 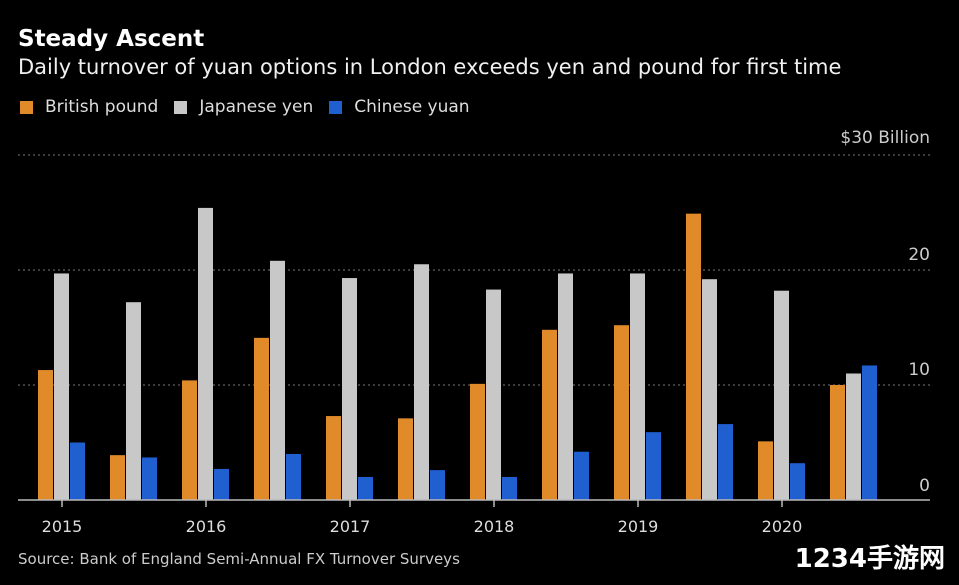 What do you see at coordinates (102, 107) in the screenshot?
I see `legend-label-british-pound: British pound` at bounding box center [102, 107].